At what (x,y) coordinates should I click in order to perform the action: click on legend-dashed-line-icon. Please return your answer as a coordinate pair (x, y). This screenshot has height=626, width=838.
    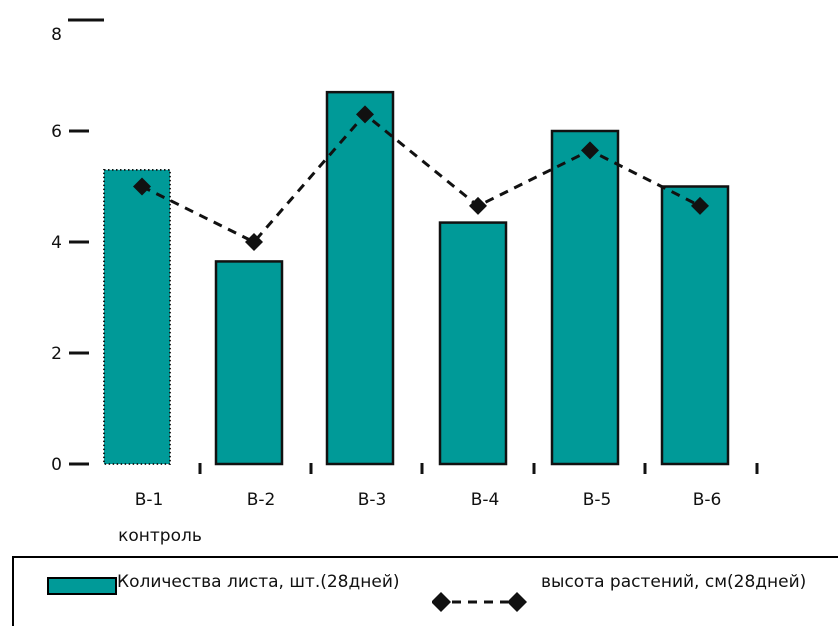
    Looking at the image, I should click on (479, 602).